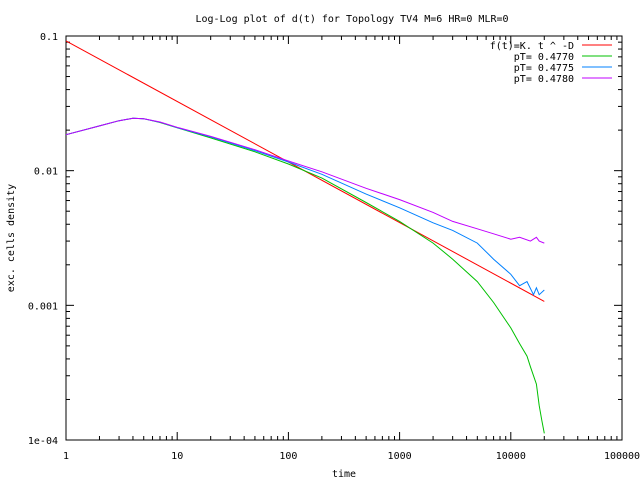  What do you see at coordinates (43, 306) in the screenshot?
I see `y-tick-label: 0.001` at bounding box center [43, 306].